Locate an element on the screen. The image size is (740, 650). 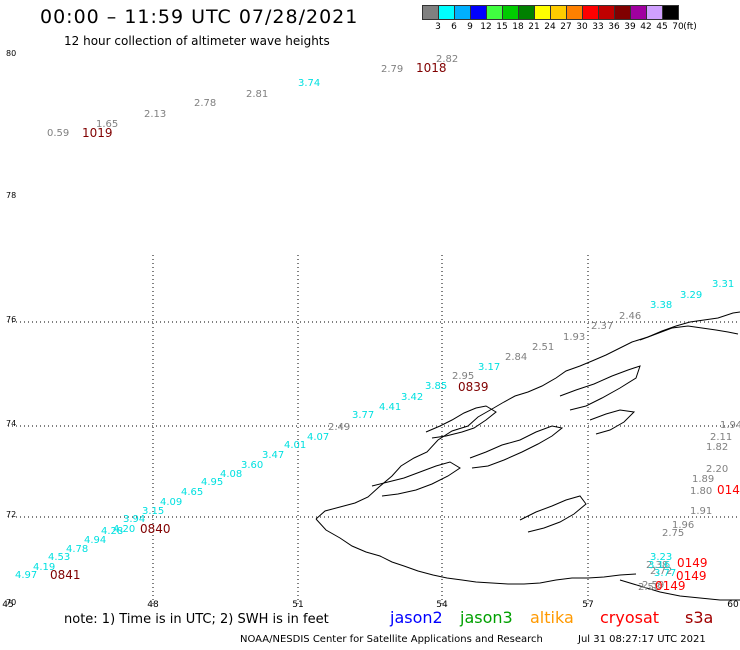
legend-label: 45 is located at coordinates (662, 27).